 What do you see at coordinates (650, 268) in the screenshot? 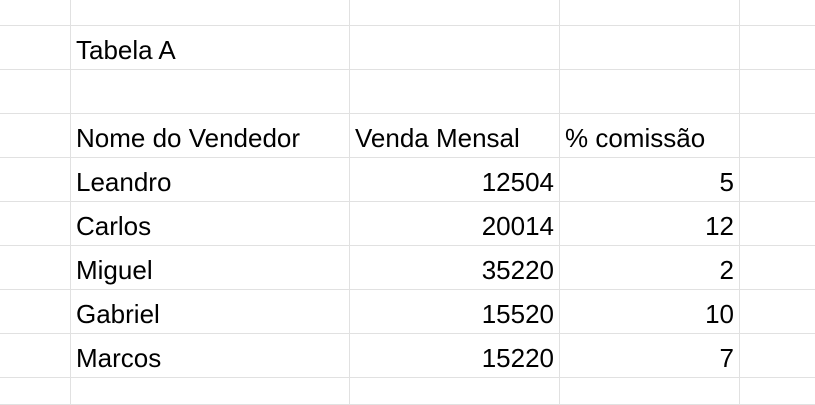
I see `commission-cell: 2` at bounding box center [650, 268].